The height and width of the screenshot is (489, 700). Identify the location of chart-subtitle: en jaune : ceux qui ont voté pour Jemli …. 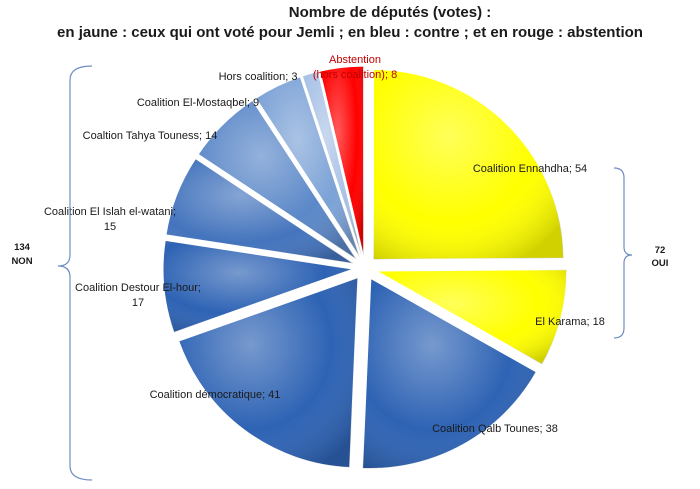
(350, 32).